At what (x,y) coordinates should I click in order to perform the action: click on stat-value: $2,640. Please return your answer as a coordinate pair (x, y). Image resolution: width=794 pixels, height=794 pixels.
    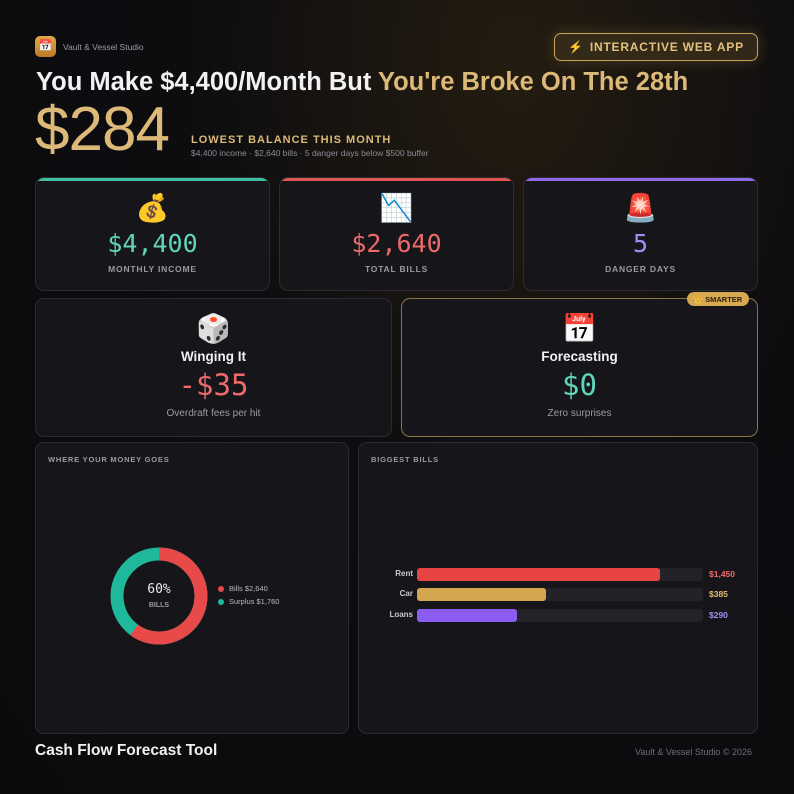
    Looking at the image, I should click on (396, 243).